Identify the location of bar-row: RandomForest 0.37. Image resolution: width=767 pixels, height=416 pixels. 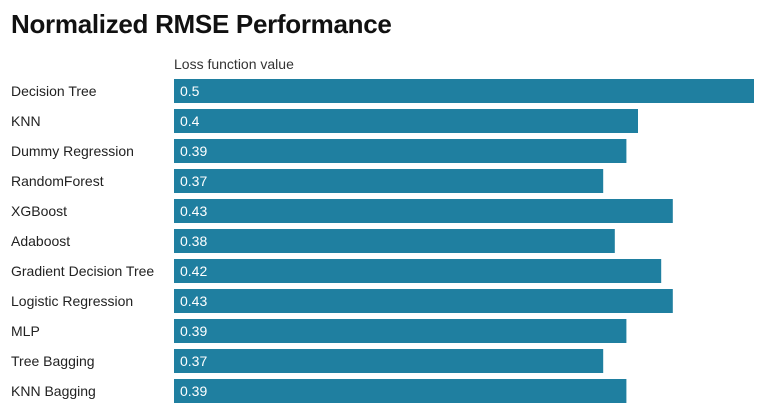
(307, 181).